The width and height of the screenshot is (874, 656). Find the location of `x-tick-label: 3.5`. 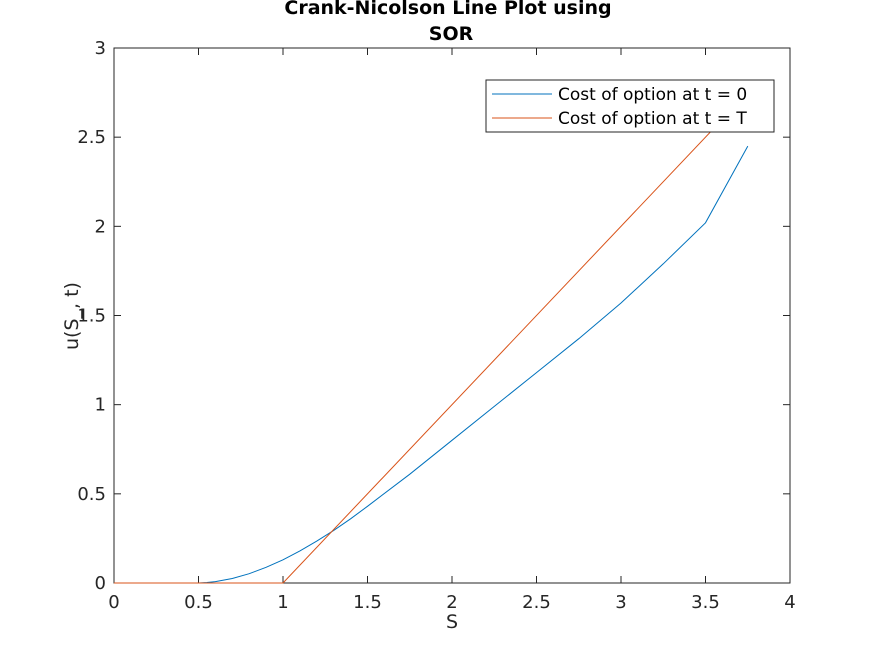

x-tick-label: 3.5 is located at coordinates (705, 602).